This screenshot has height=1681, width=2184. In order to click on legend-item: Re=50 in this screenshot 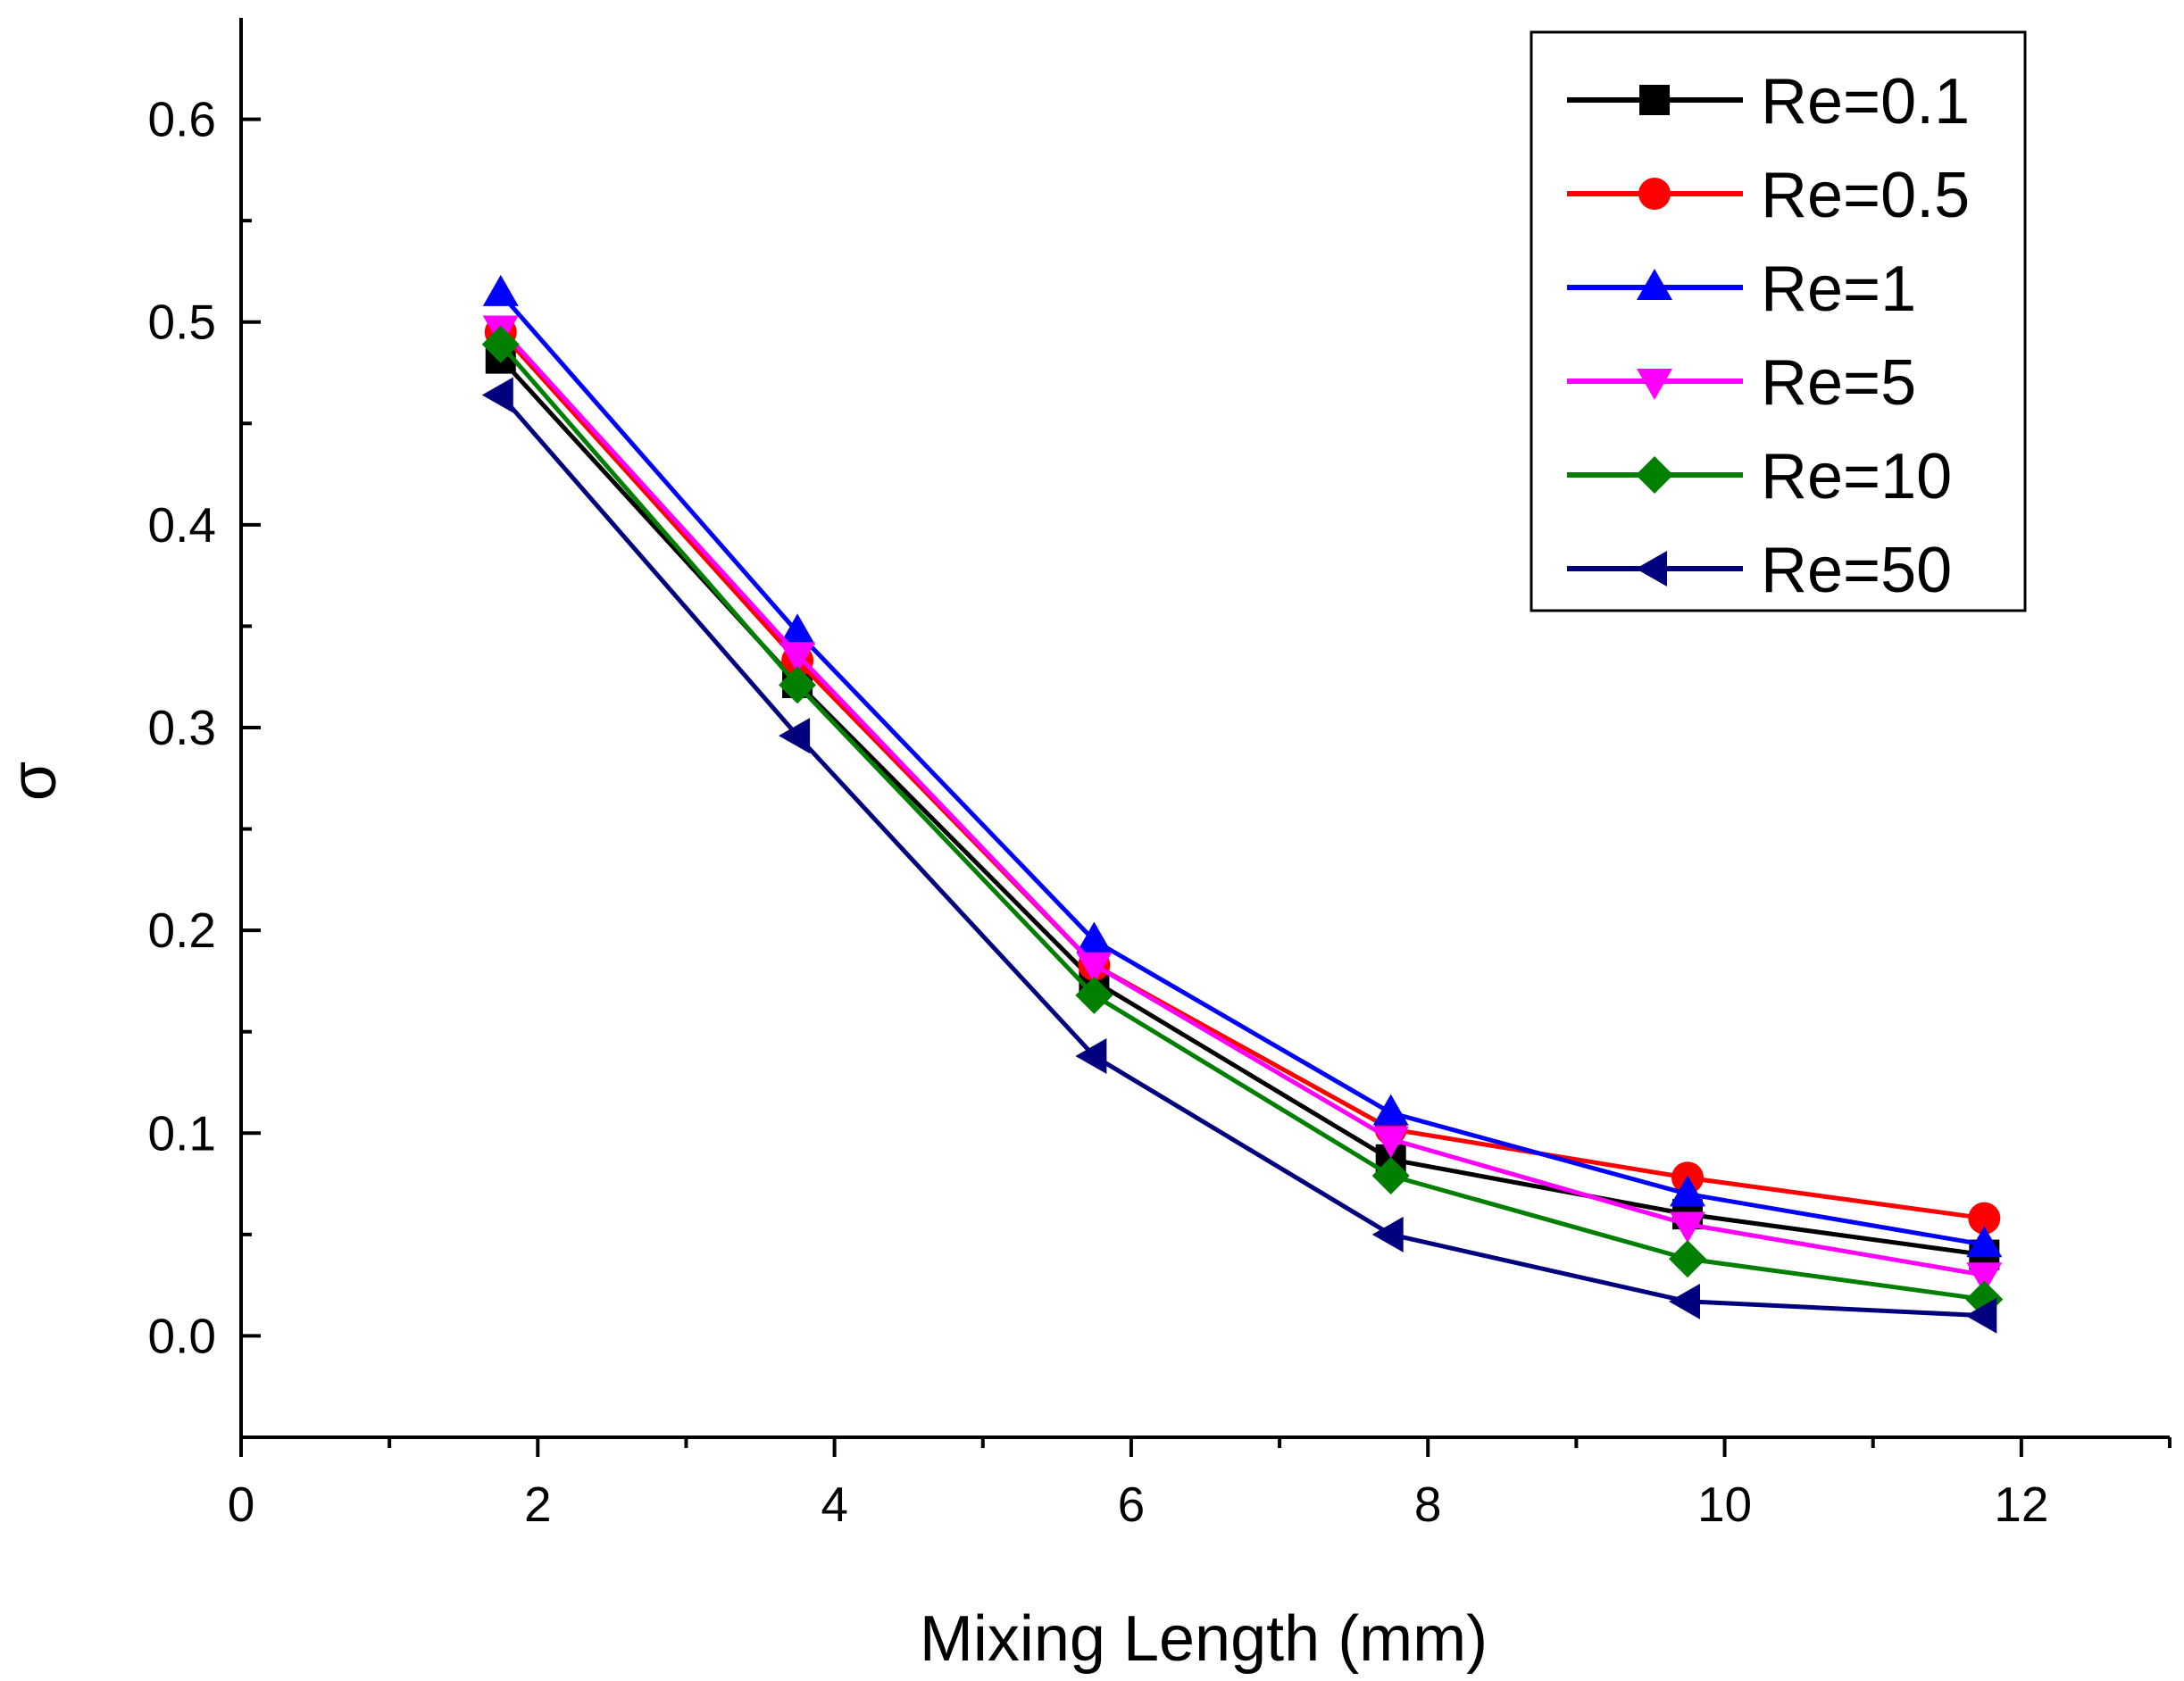, I will do `click(1759, 571)`.